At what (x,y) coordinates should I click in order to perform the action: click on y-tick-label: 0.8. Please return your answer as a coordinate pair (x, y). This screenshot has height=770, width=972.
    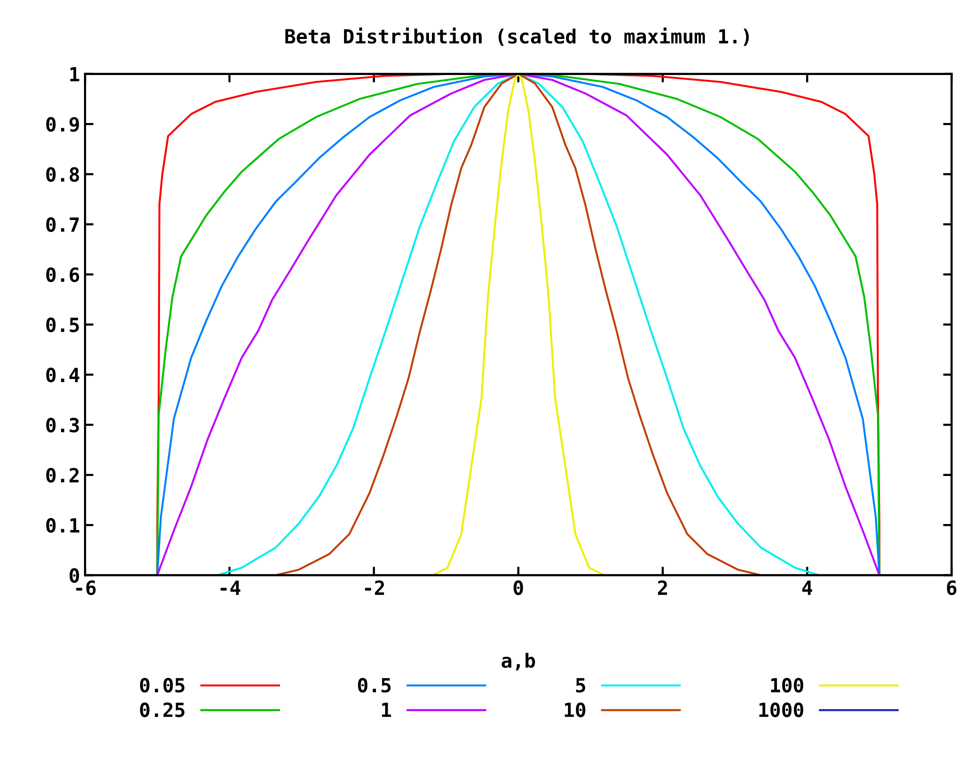
    Looking at the image, I should click on (62, 174).